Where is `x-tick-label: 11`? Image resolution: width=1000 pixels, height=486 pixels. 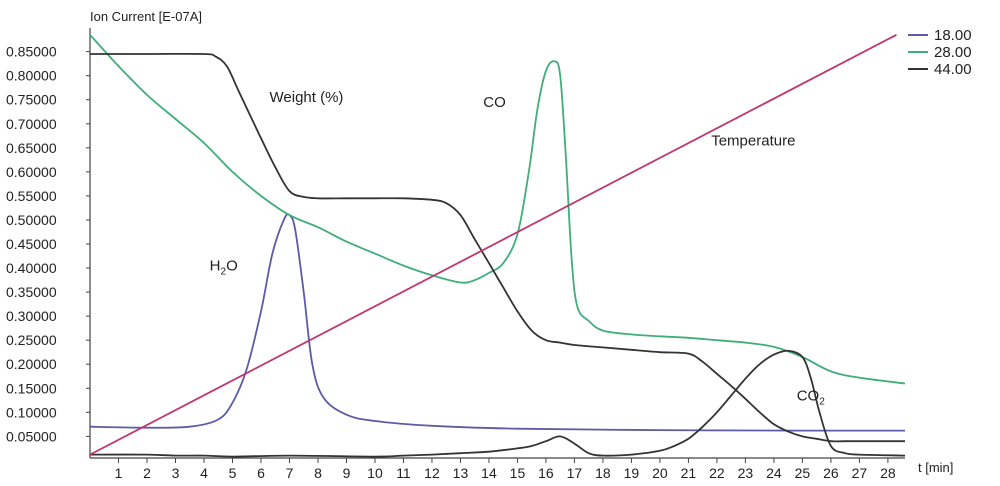
x-tick-label: 11 is located at coordinates (403, 473).